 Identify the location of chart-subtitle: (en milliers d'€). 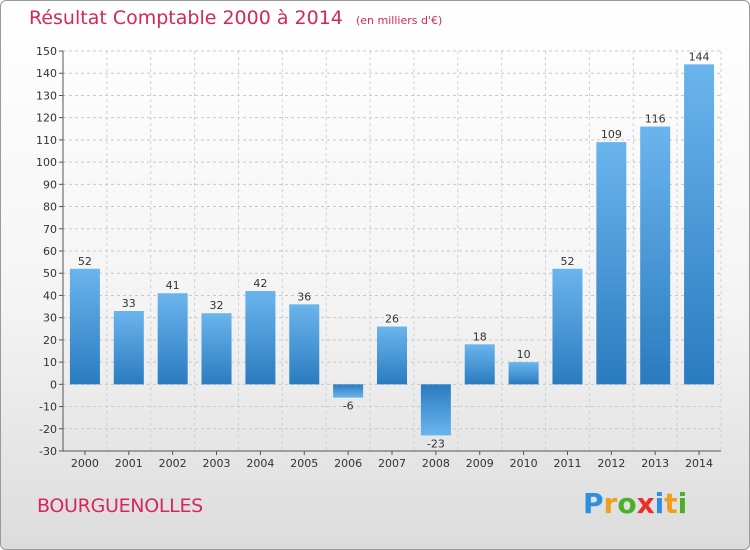
(399, 20).